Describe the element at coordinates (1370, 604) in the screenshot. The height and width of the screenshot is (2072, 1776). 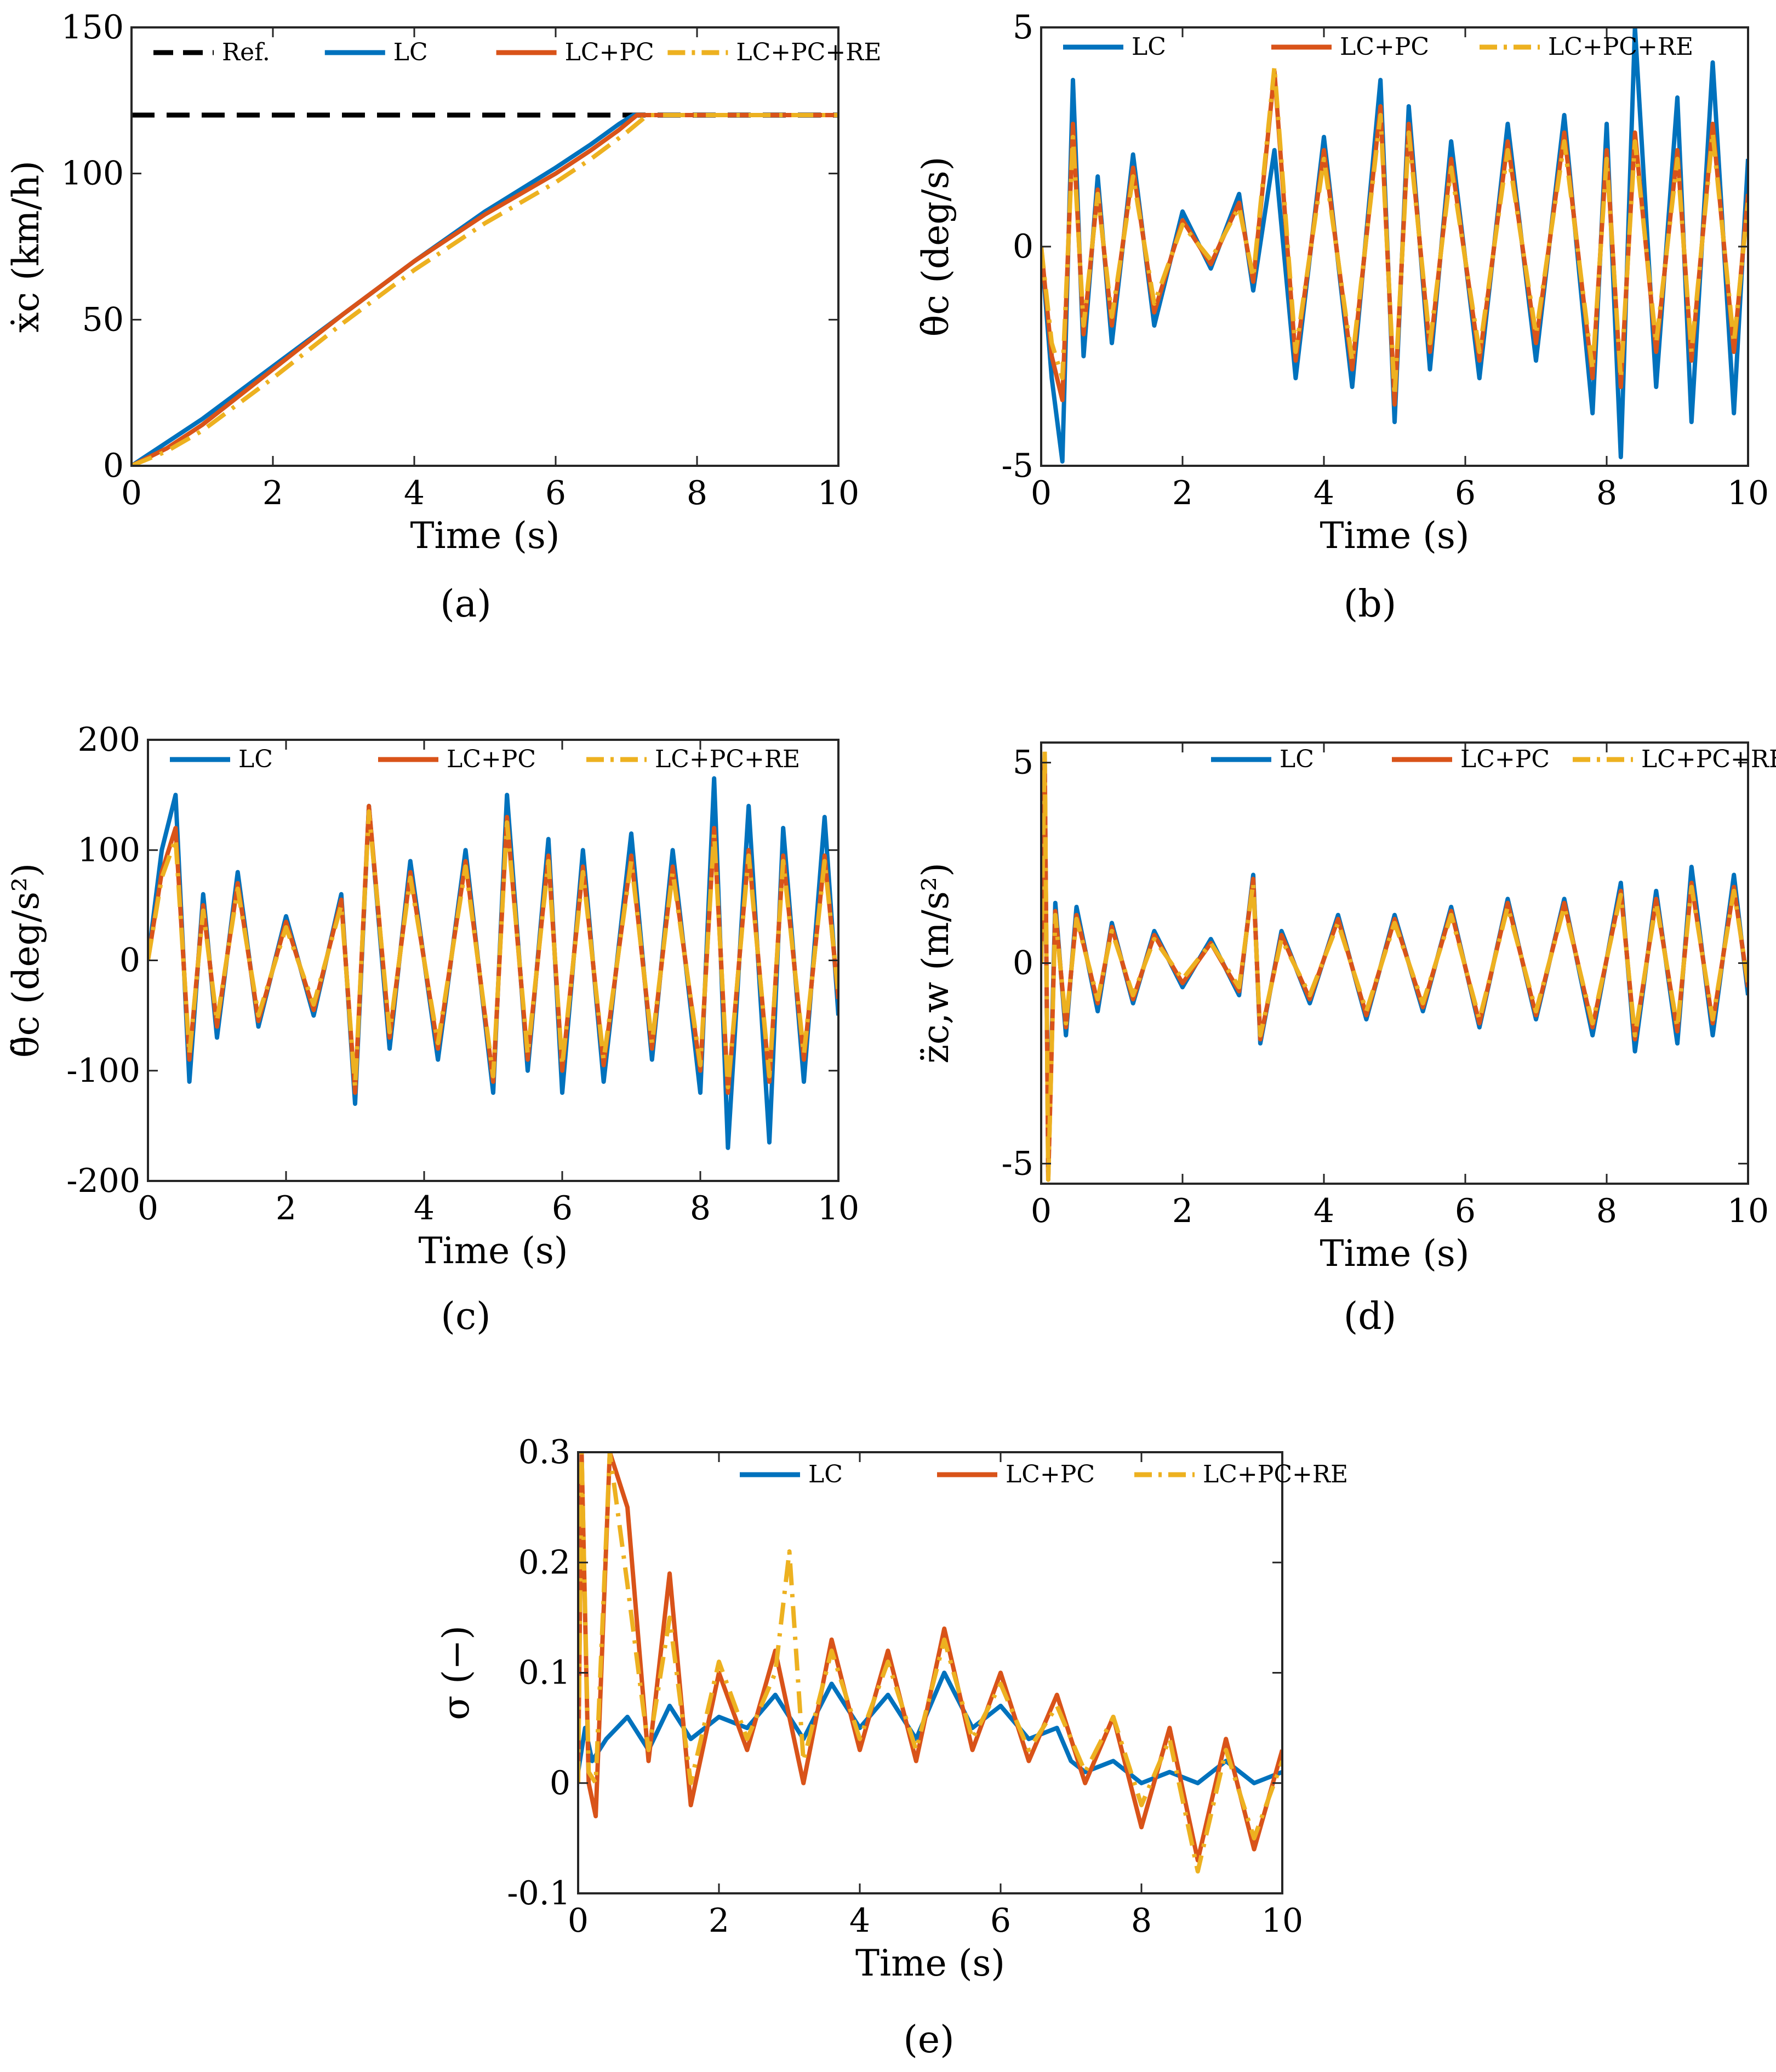
I see `panel-caption: (b)` at that location.